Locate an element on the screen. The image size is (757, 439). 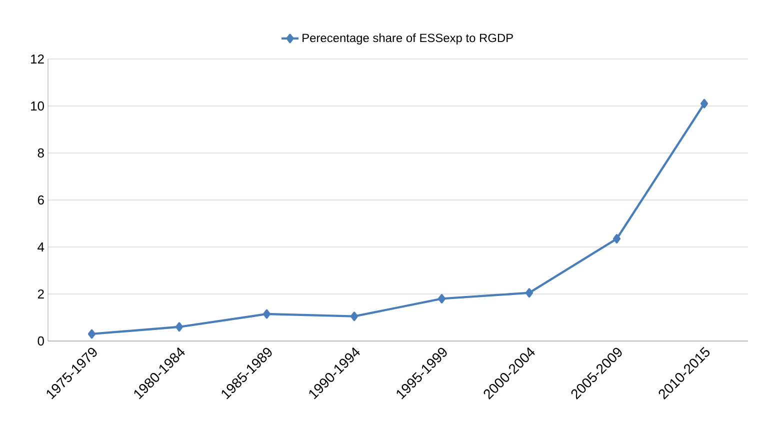
y-tick-label: 10 is located at coordinates (37, 106).